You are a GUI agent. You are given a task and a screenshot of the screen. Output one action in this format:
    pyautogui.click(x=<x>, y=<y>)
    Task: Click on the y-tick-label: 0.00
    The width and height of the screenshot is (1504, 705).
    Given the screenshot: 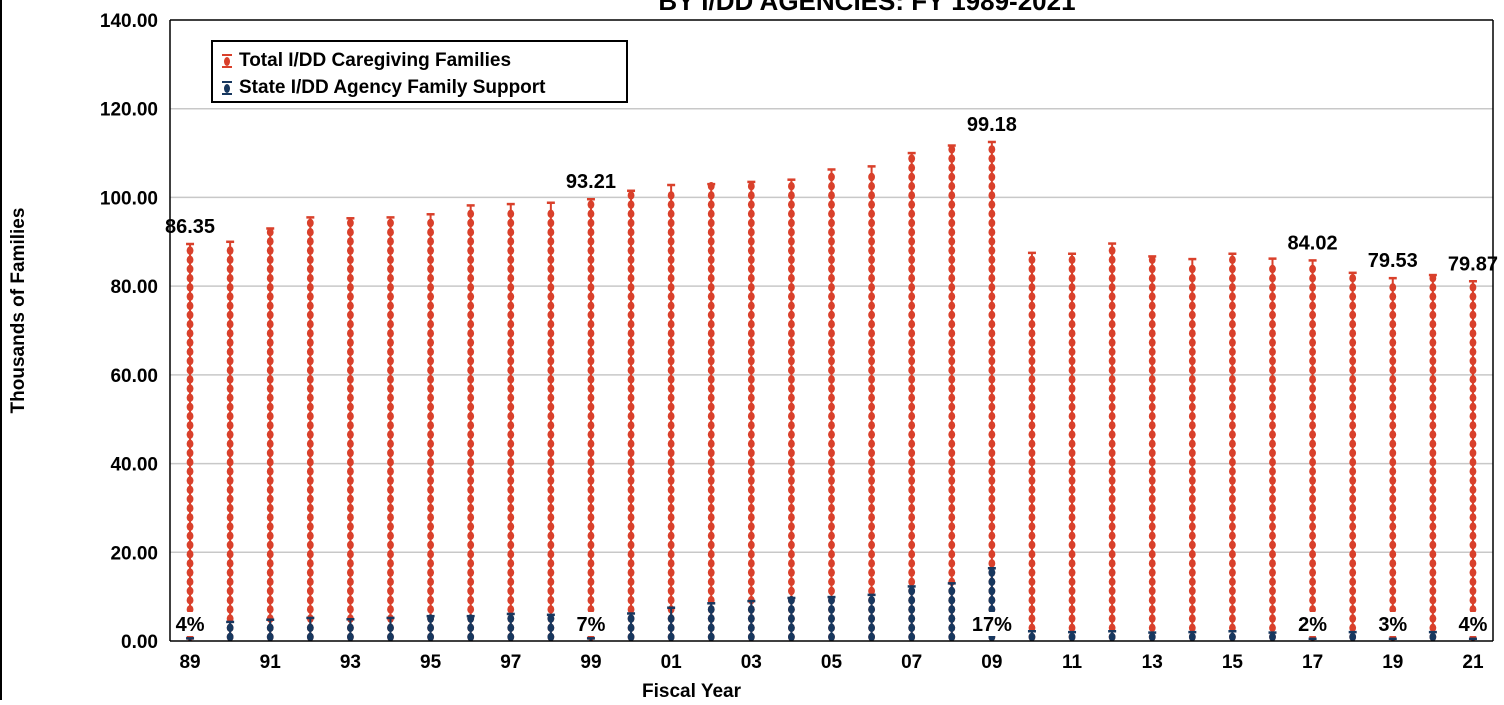 What is the action you would take?
    pyautogui.click(x=139, y=642)
    